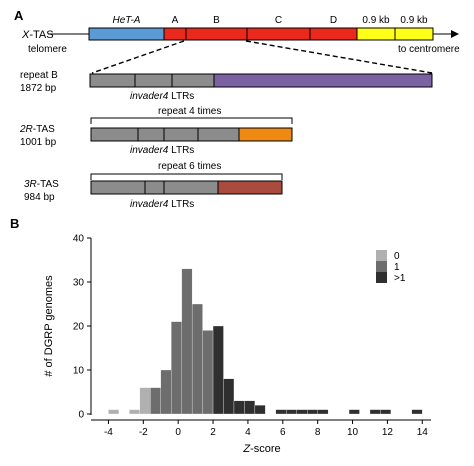 Image resolution: width=474 pixels, height=466 pixels. I want to click on x-tick-label: 14, so click(423, 432).